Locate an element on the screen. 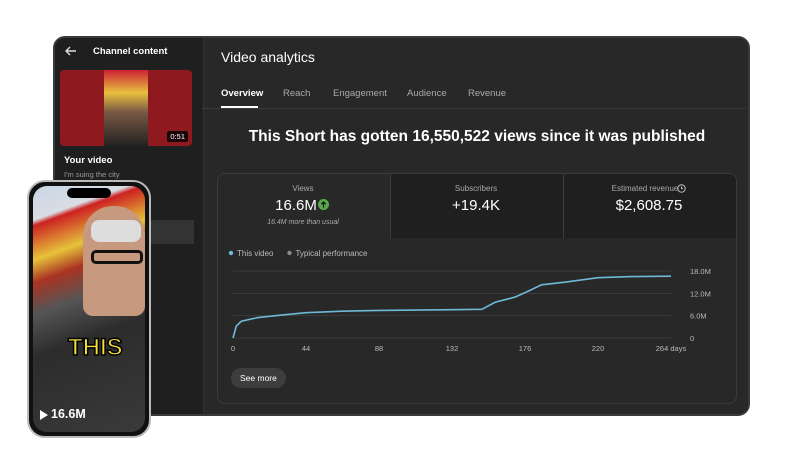 This screenshot has height=450, width=800. metric-selected is located at coordinates (304, 206).